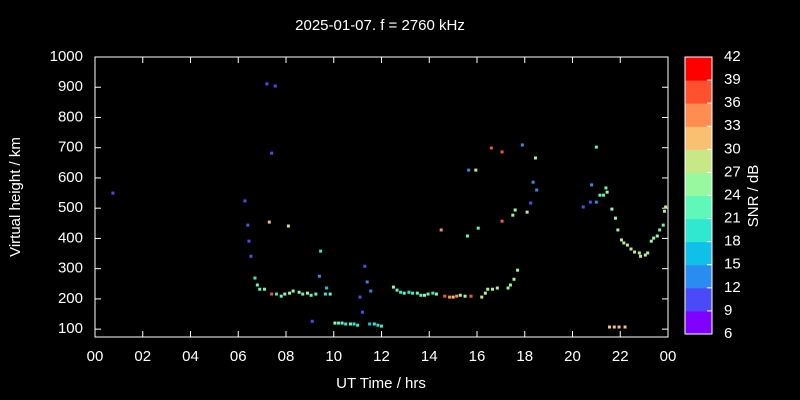  I want to click on y-tick-label: 800, so click(70, 116).